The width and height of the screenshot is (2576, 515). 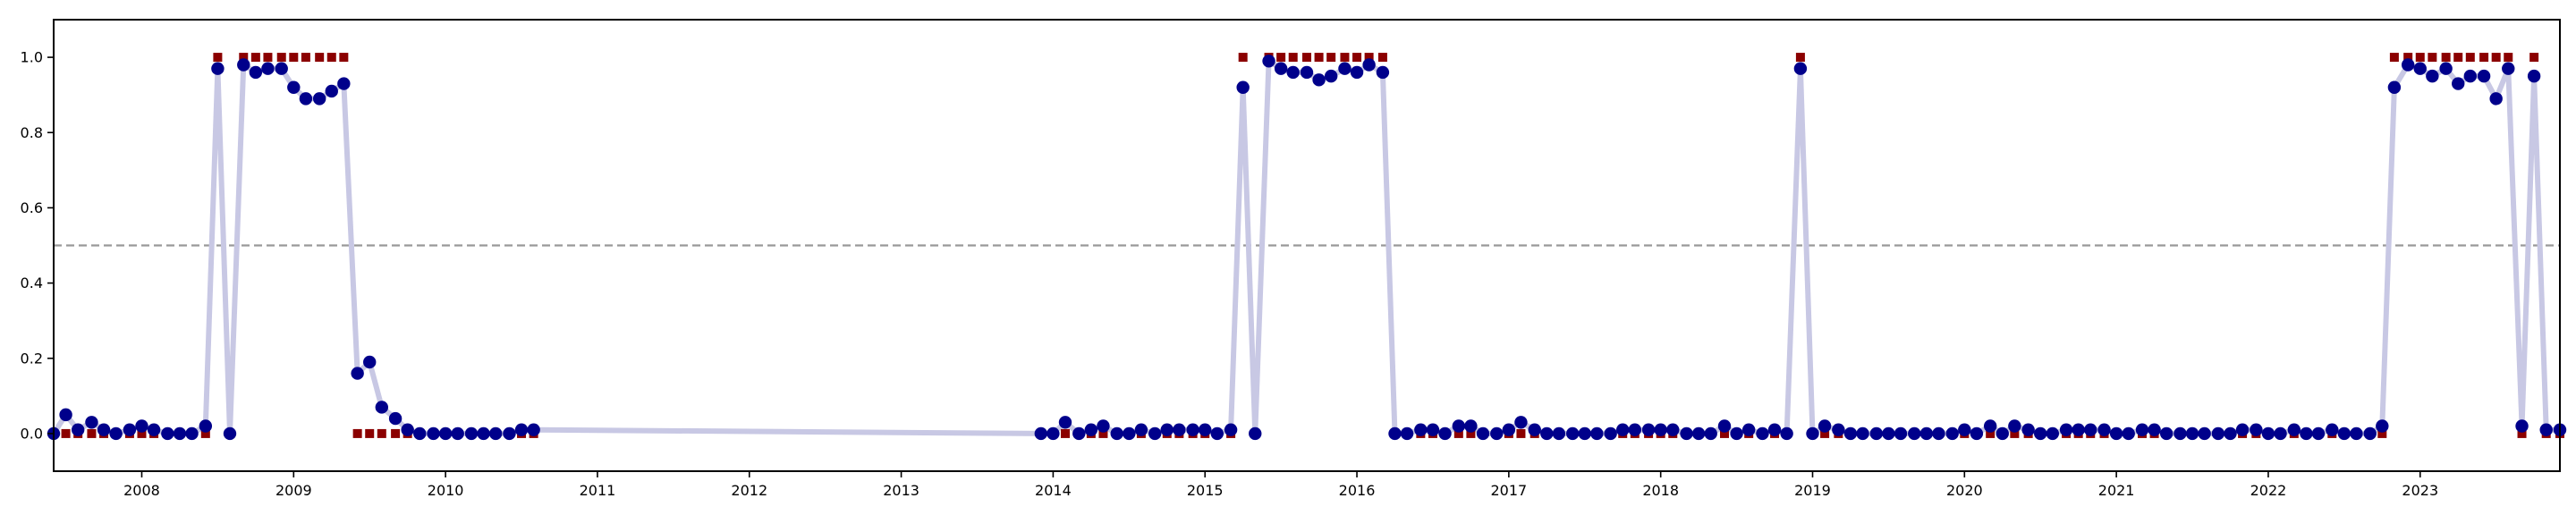 I want to click on x-tick-label: 2014, so click(x=1053, y=490).